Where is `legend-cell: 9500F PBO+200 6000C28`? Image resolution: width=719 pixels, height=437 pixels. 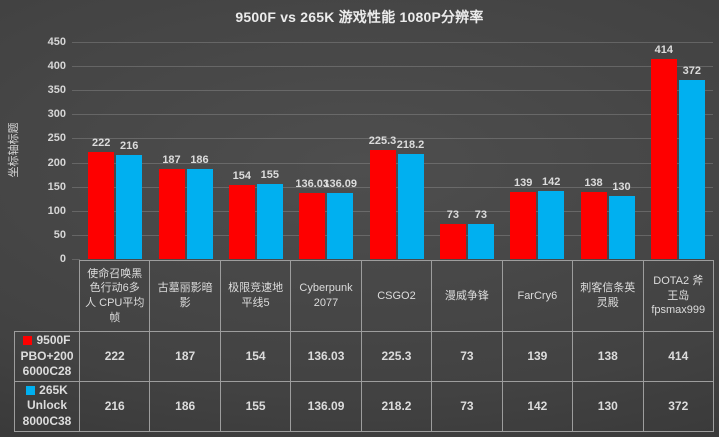 legend-cell: 9500F PBO+200 6000C28 is located at coordinates (47, 356).